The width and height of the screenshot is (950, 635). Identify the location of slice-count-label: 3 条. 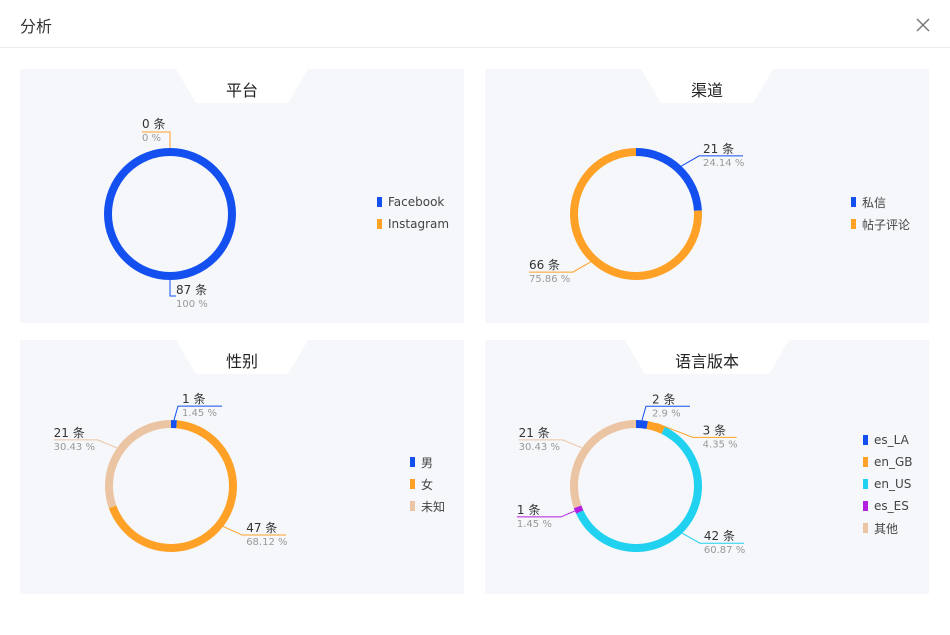
(714, 430).